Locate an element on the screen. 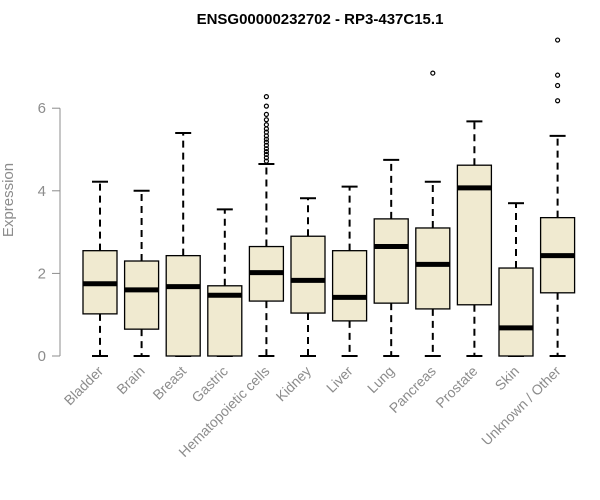 Image resolution: width=600 pixels, height=500 pixels. chart-title: ENSG00000232702 - RP3-437C15.1 is located at coordinates (320, 19).